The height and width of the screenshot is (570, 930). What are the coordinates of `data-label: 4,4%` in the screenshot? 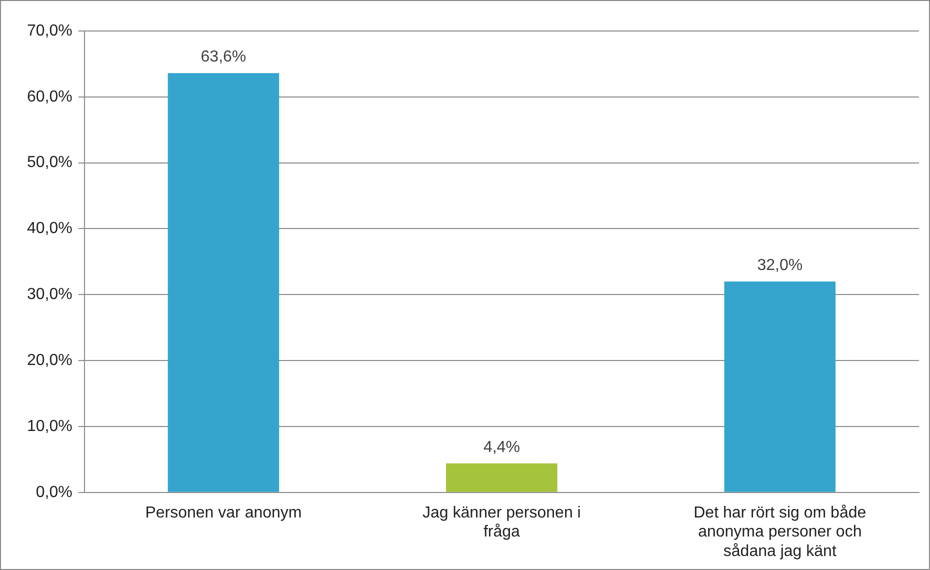 It's located at (501, 447).